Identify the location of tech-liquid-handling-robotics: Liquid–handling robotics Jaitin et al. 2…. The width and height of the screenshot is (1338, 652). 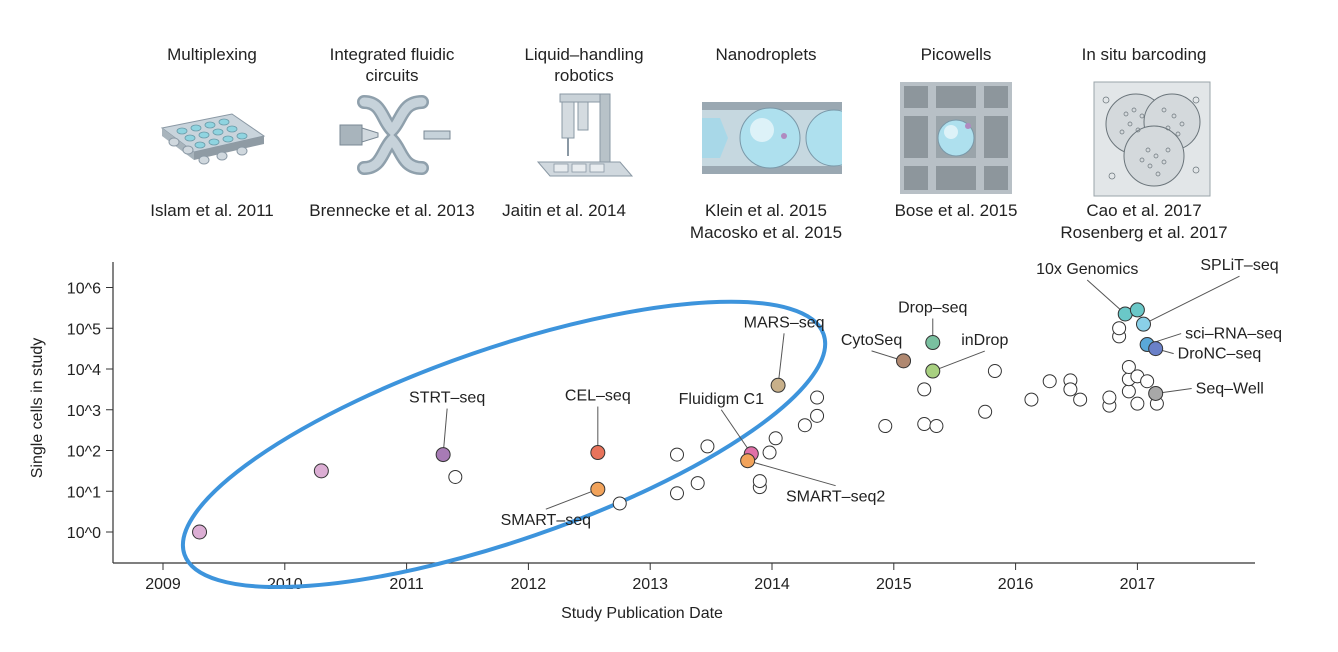
(584, 126).